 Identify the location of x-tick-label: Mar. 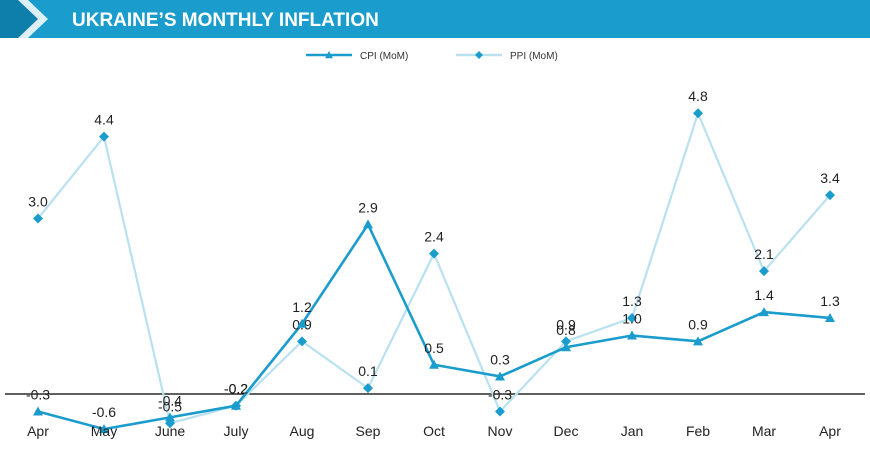
(764, 431).